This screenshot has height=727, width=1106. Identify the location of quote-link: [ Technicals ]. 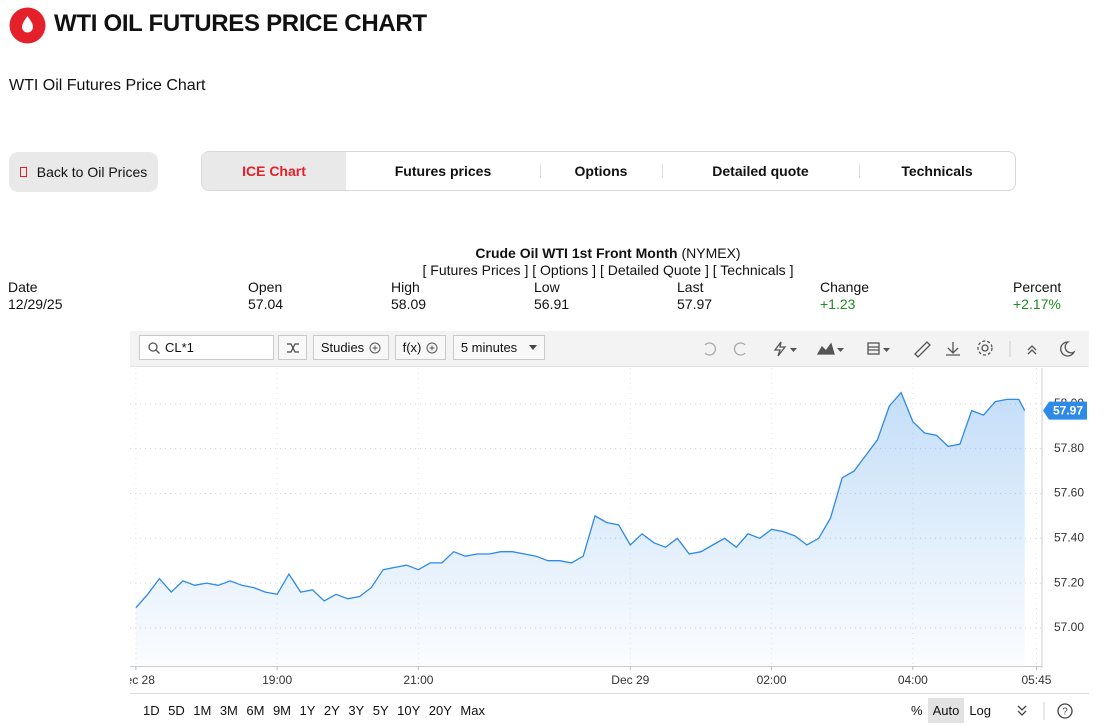
(753, 270).